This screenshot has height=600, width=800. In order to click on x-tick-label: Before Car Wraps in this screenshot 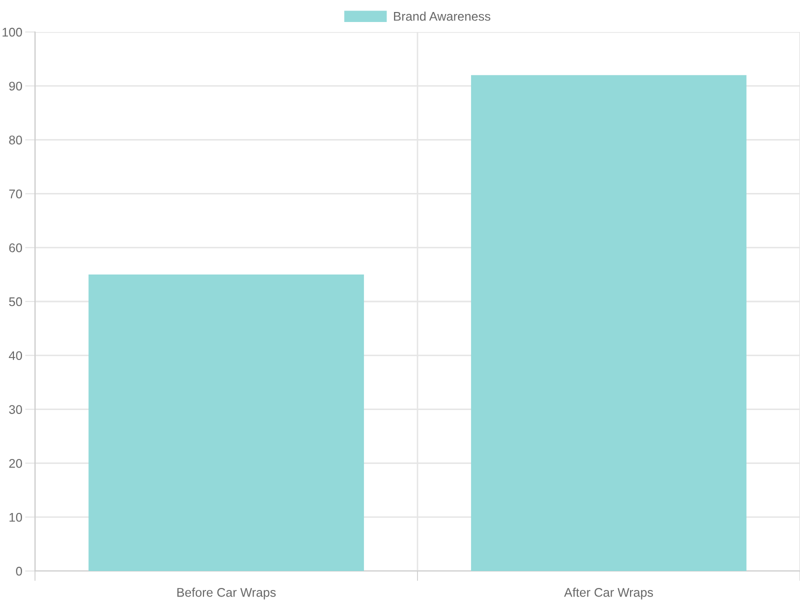, I will do `click(226, 594)`.